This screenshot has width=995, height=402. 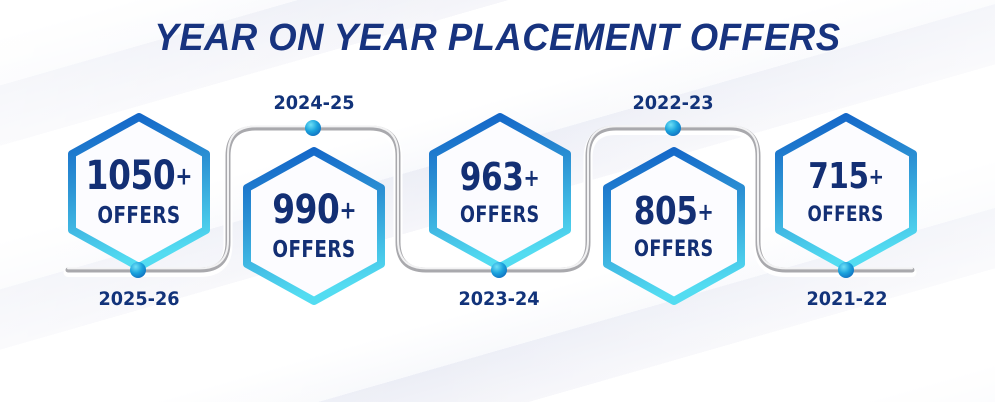 I want to click on page-title: YEAR ON YEAR PLACEMENT OFFERS, so click(x=497, y=38).